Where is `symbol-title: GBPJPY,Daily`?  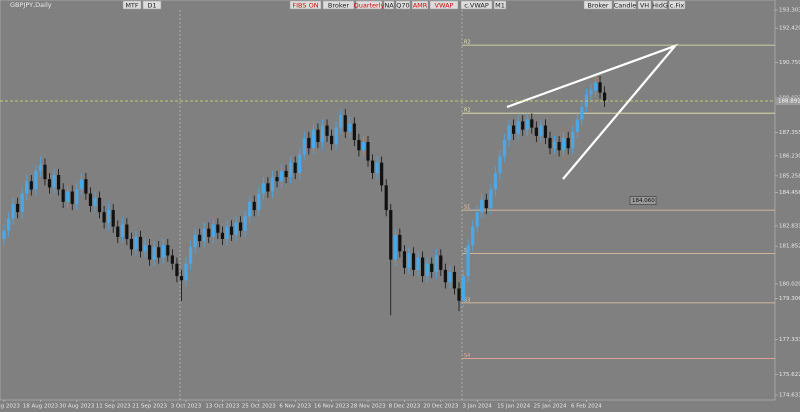 symbol-title: GBPJPY,Daily is located at coordinates (31, 5).